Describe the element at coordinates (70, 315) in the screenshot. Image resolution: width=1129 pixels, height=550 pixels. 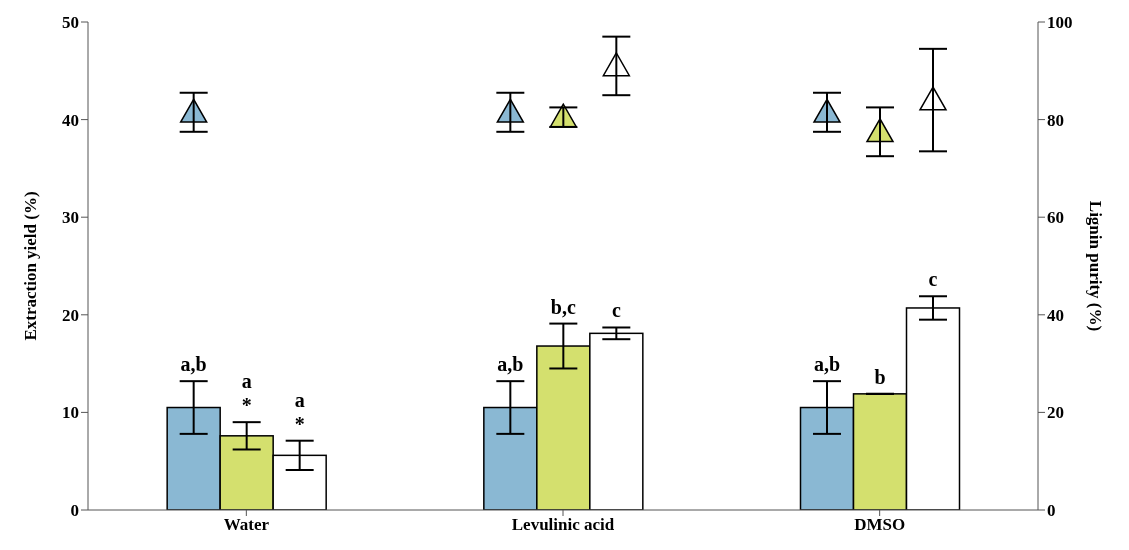
I see `y-tick-label: 20` at that location.